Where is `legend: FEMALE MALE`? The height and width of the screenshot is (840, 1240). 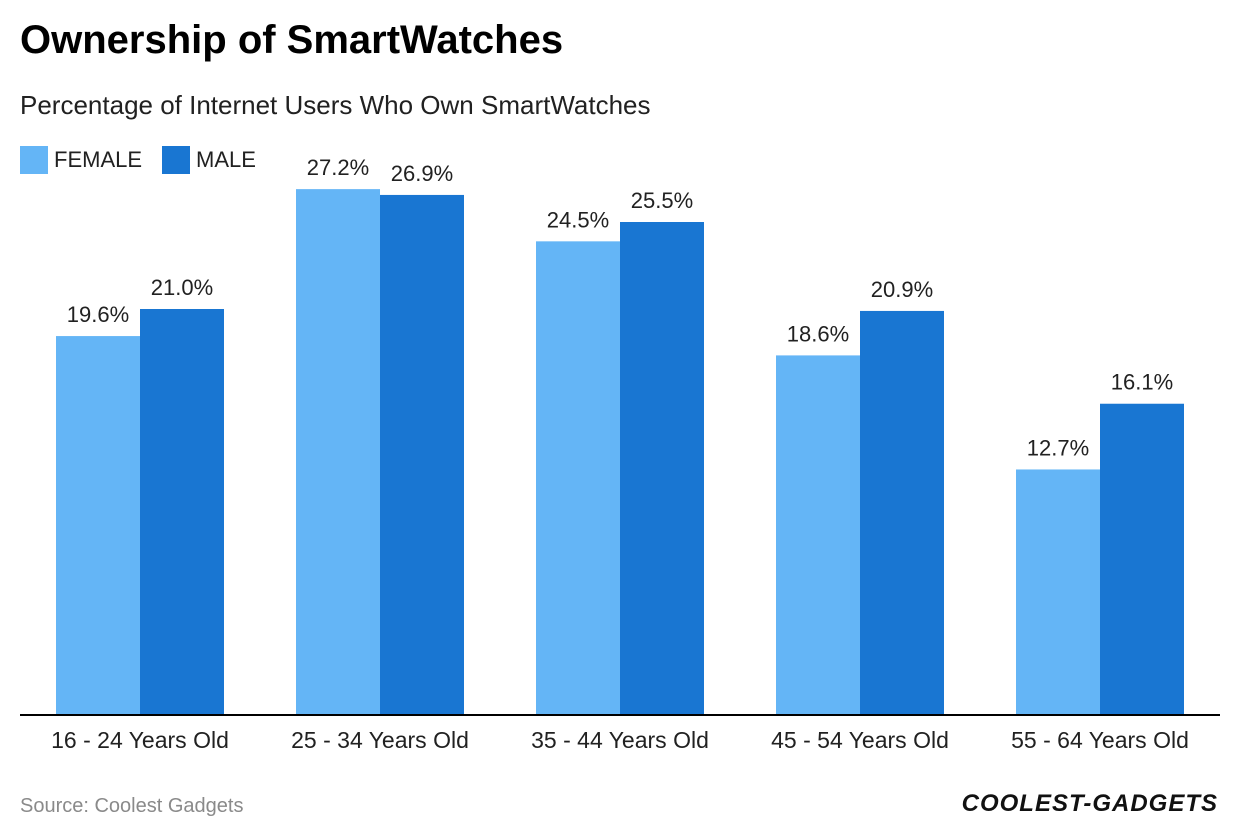 legend: FEMALE MALE is located at coordinates (148, 160).